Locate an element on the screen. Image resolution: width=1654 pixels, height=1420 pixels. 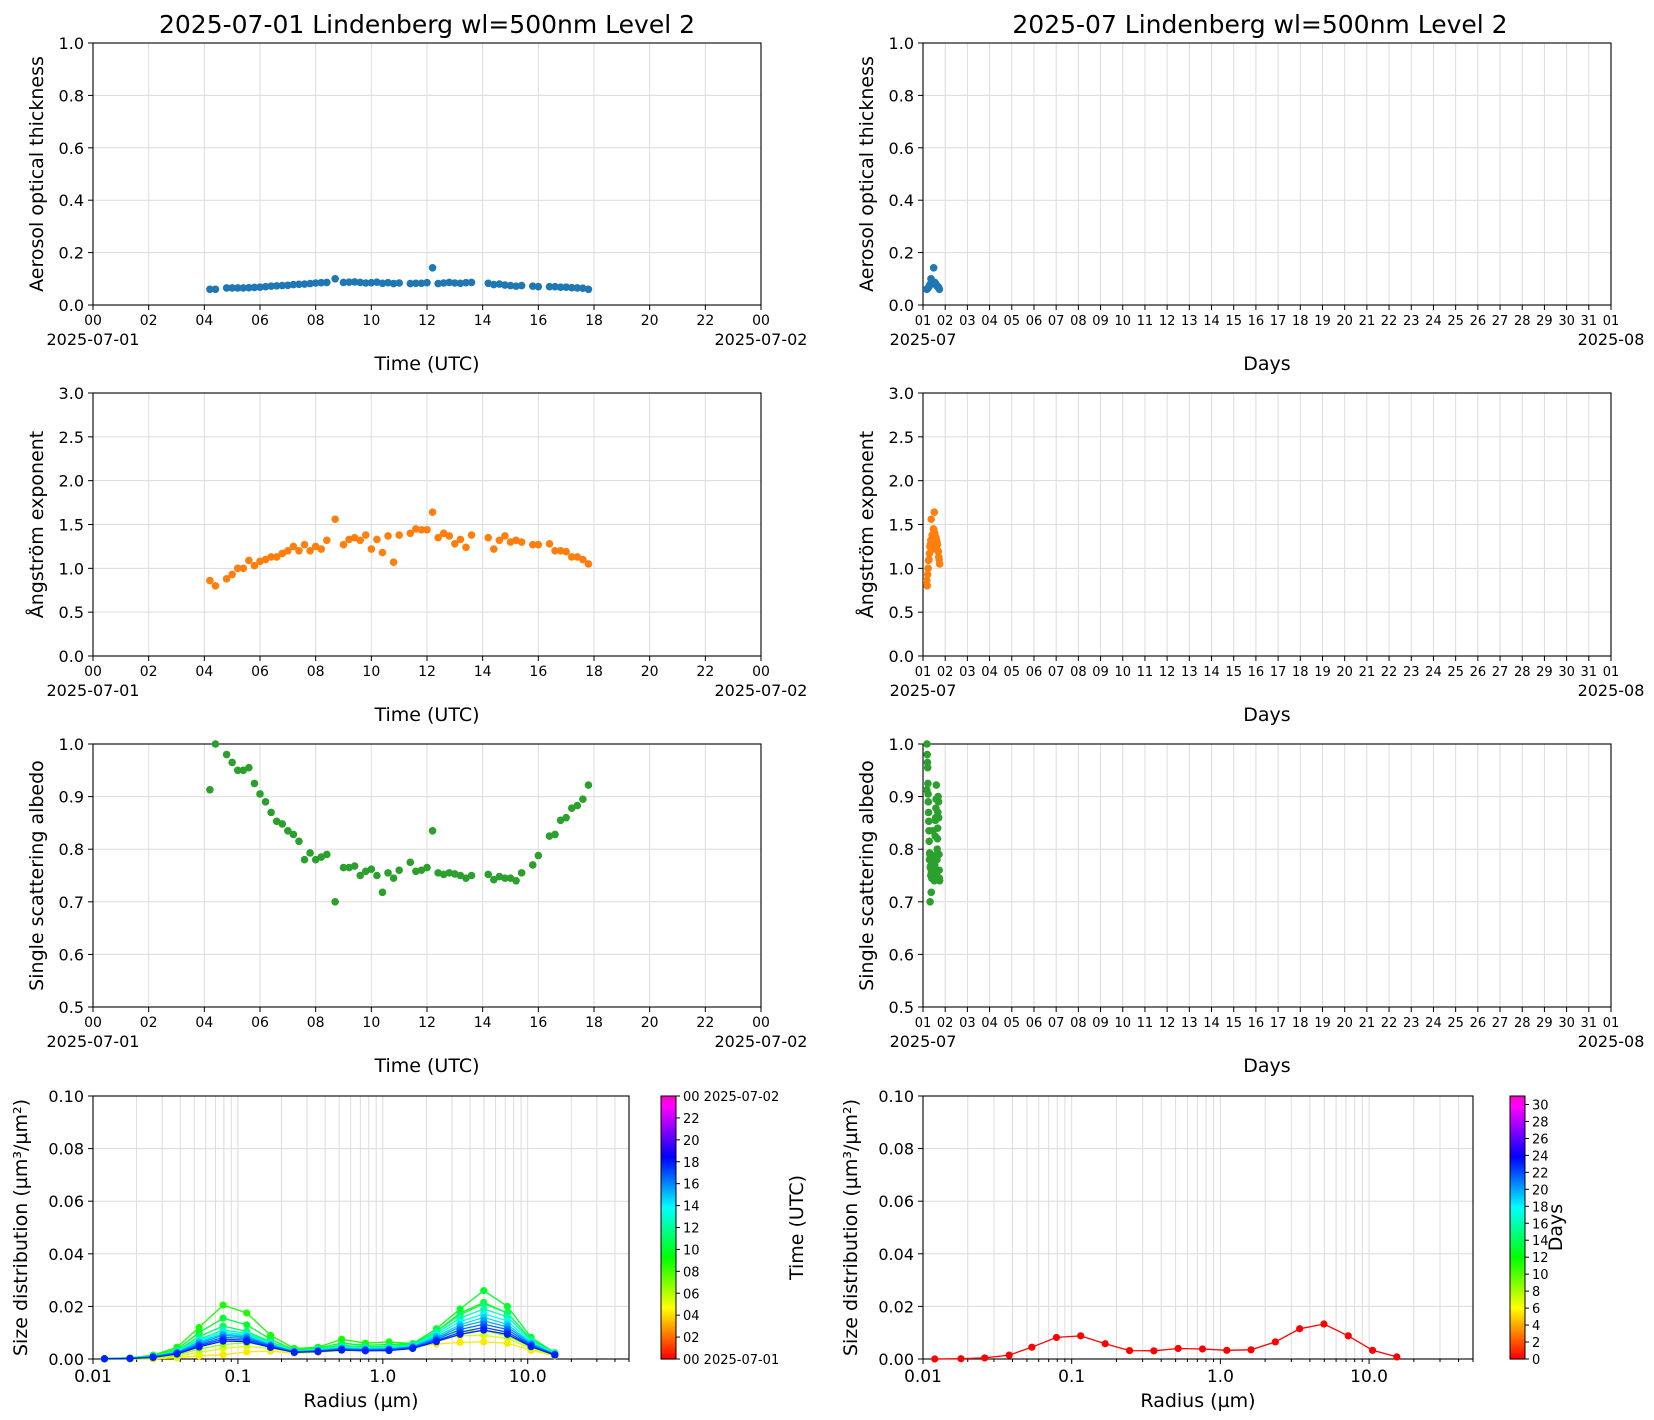
x-tick-label: 26 is located at coordinates (1478, 1023).